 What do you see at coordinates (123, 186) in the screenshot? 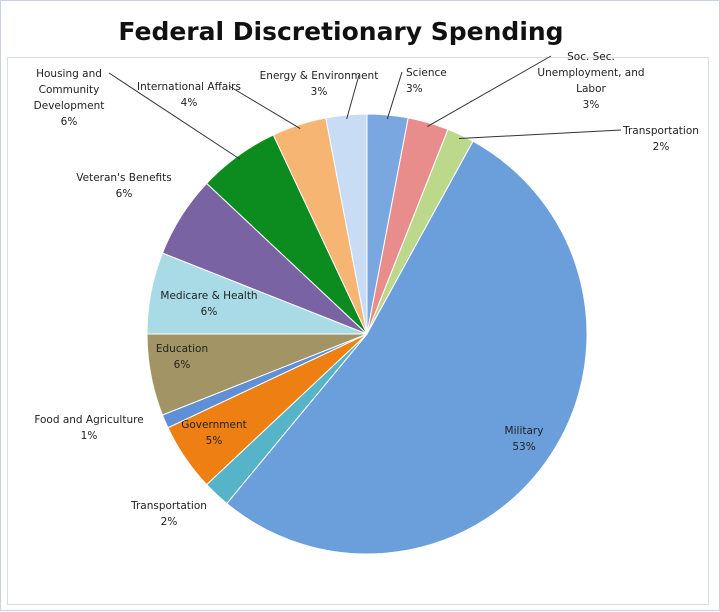
I see `slice-label-veteran-s-benefits-9: Veteran's Benefits 6%` at bounding box center [123, 186].